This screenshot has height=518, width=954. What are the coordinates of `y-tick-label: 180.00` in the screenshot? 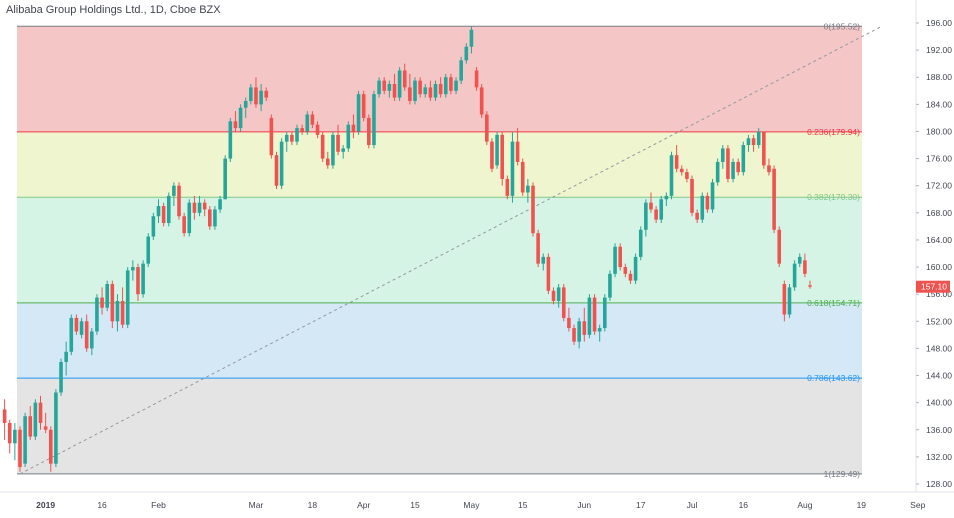 It's located at (939, 131).